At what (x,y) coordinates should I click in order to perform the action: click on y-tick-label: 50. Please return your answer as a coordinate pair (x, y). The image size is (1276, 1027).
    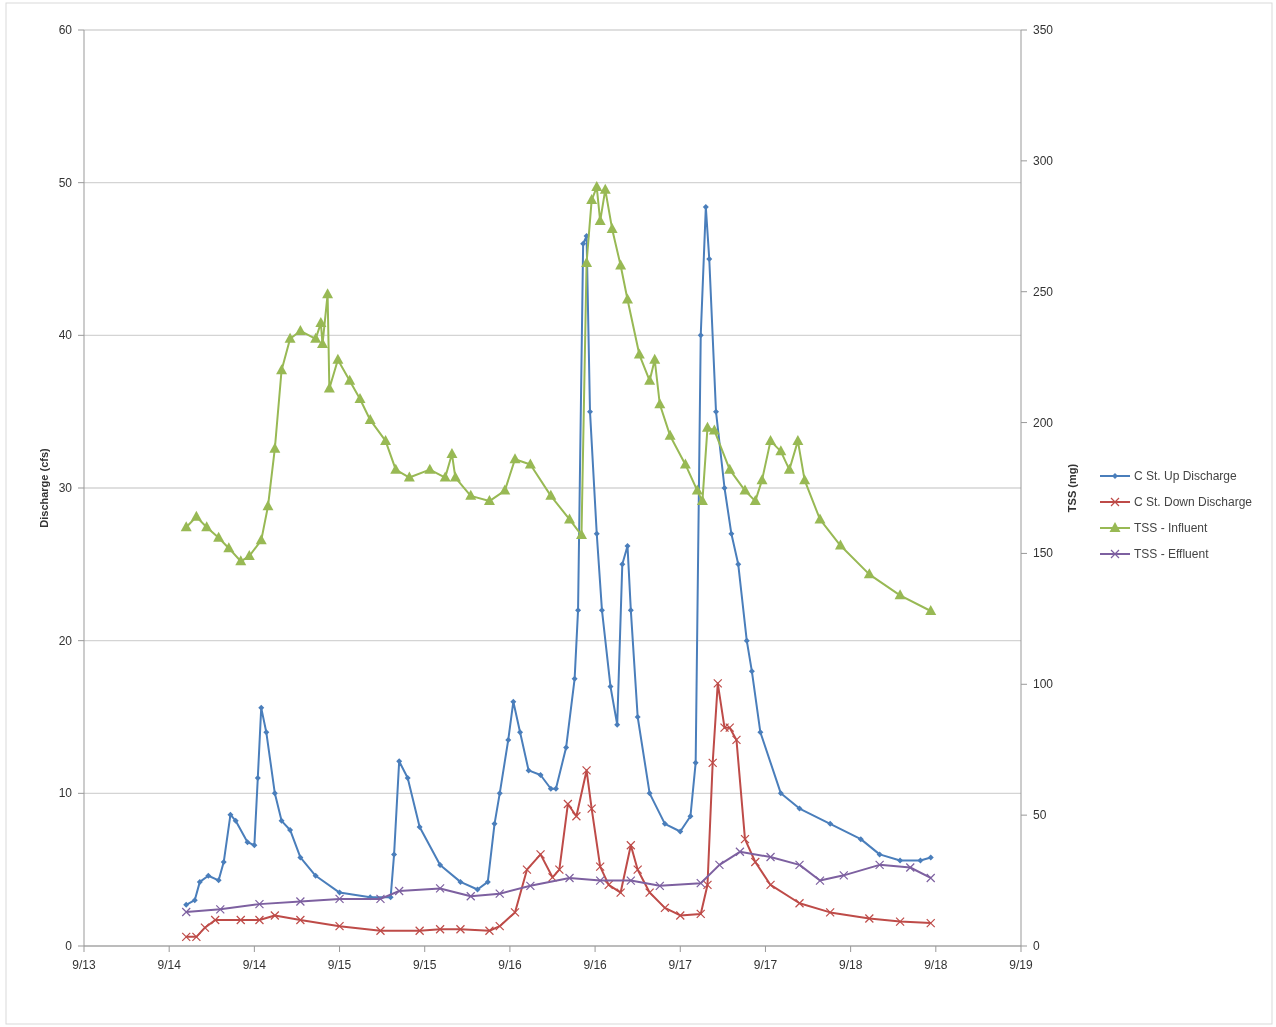
    Looking at the image, I should click on (65, 182).